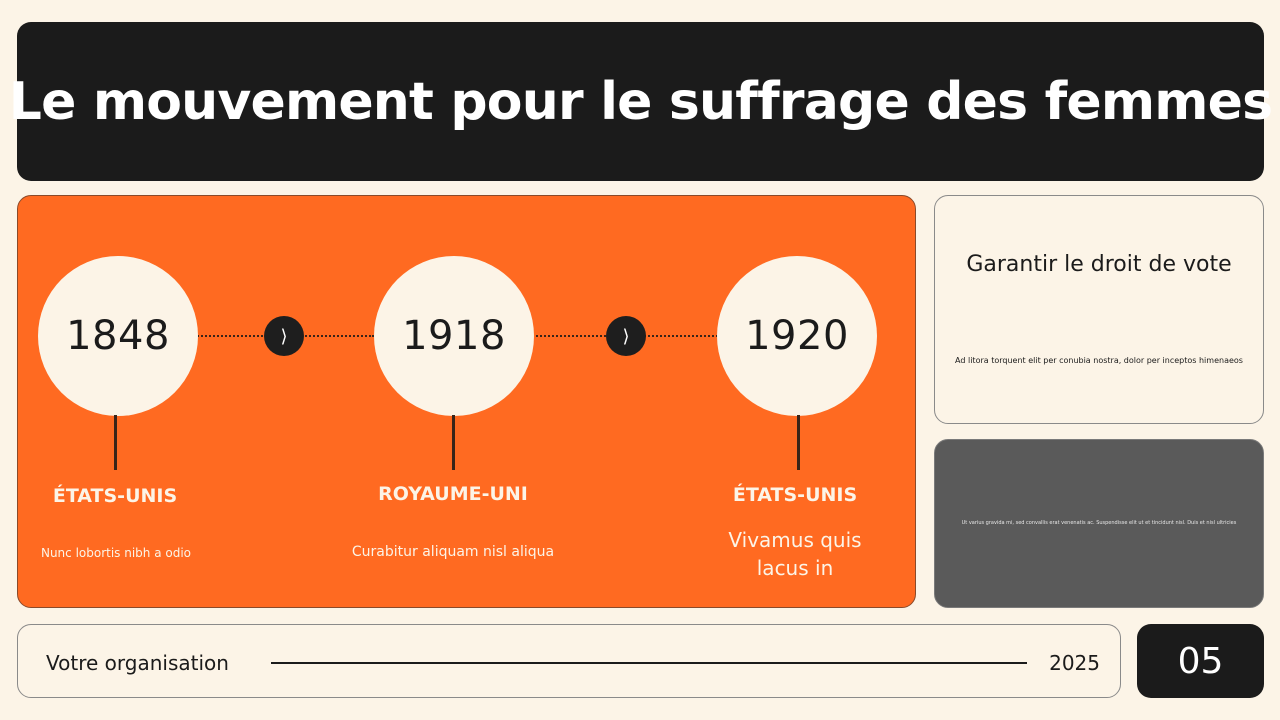  I want to click on timeline-description: Nunc lobortis nibh a odio, so click(116, 553).